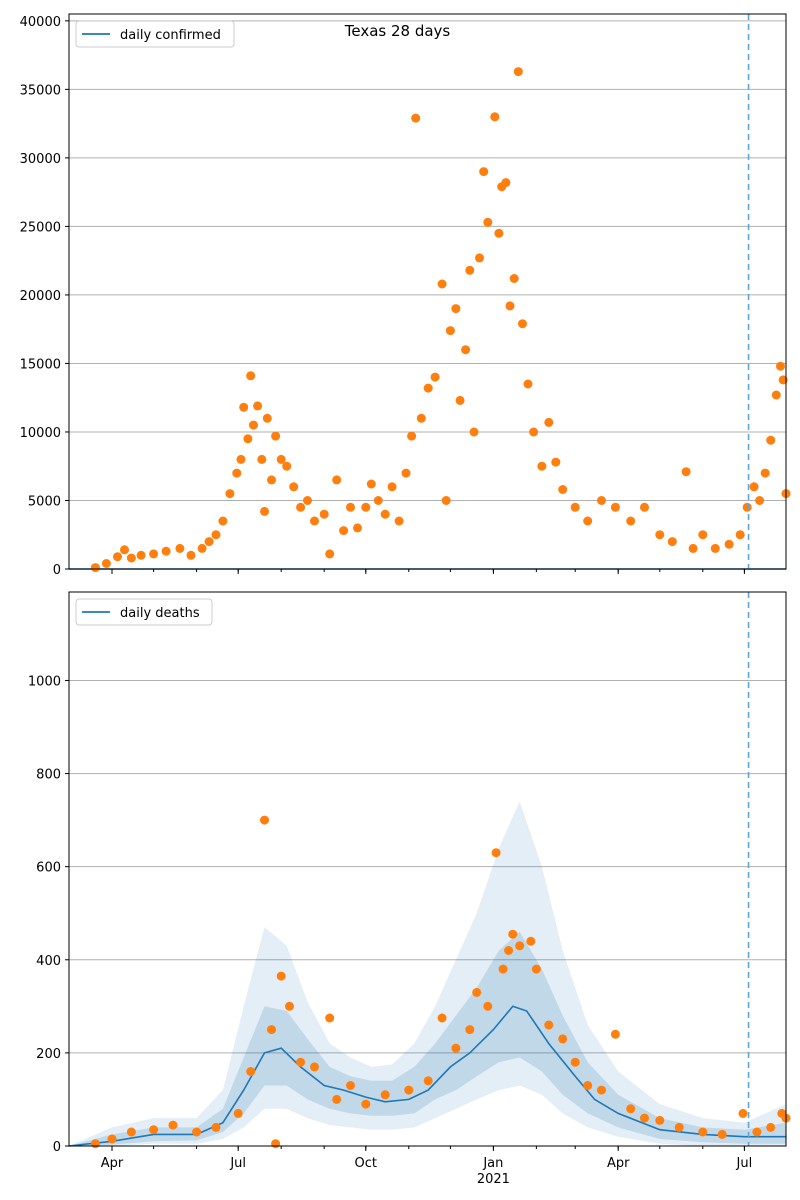 The height and width of the screenshot is (1200, 800). What do you see at coordinates (48, 775) in the screenshot?
I see `y-tick-label: 800` at bounding box center [48, 775].